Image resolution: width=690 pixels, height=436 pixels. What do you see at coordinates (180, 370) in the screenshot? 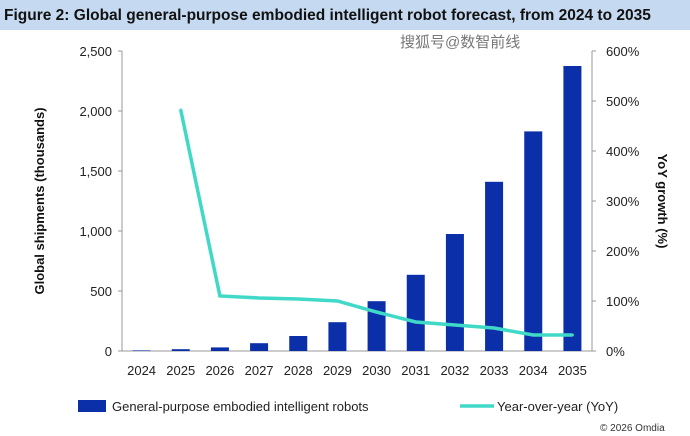
I see `x-tick-label: 2025` at bounding box center [180, 370].